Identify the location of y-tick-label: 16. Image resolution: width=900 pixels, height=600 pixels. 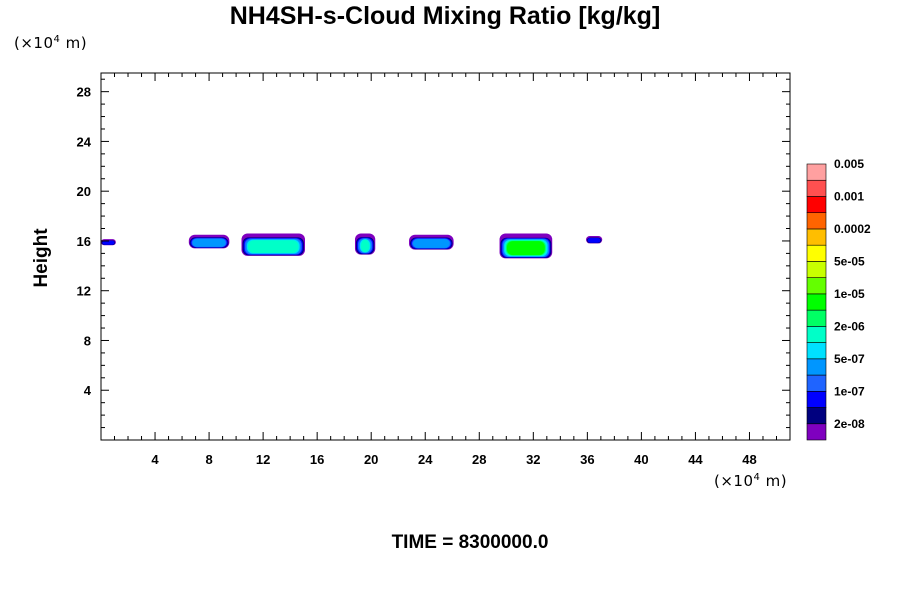
(84, 241).